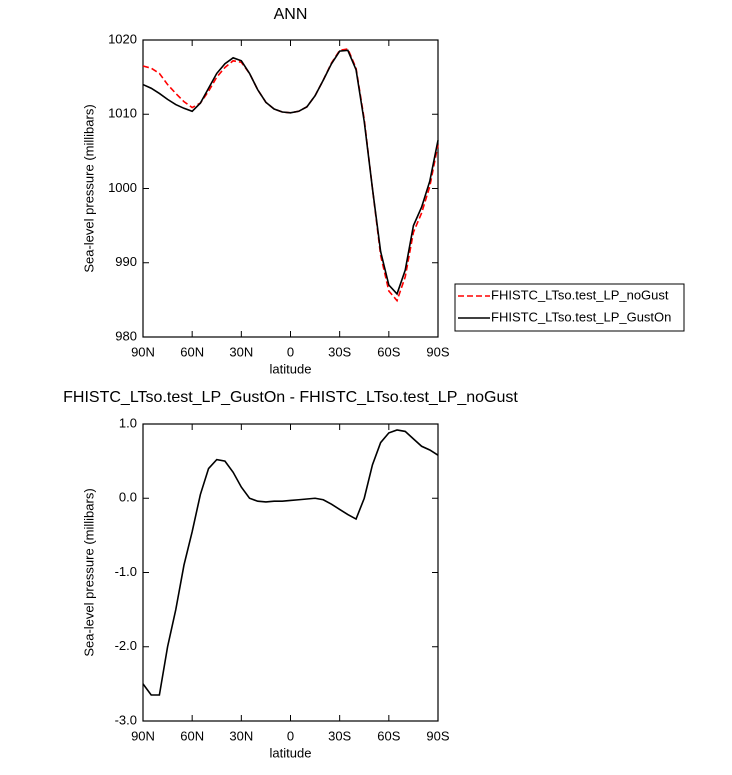 The image size is (732, 775). I want to click on y-tick-label: 990, so click(126, 261).